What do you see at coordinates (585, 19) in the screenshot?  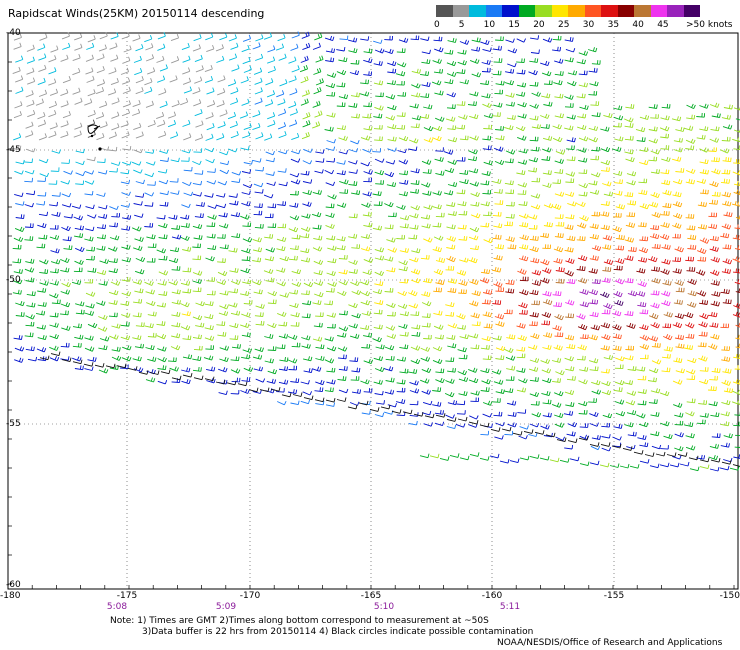 I see `wind-speed-legend: 0 5 10 15 20 25 30 35 40 45 >50 knots` at bounding box center [585, 19].